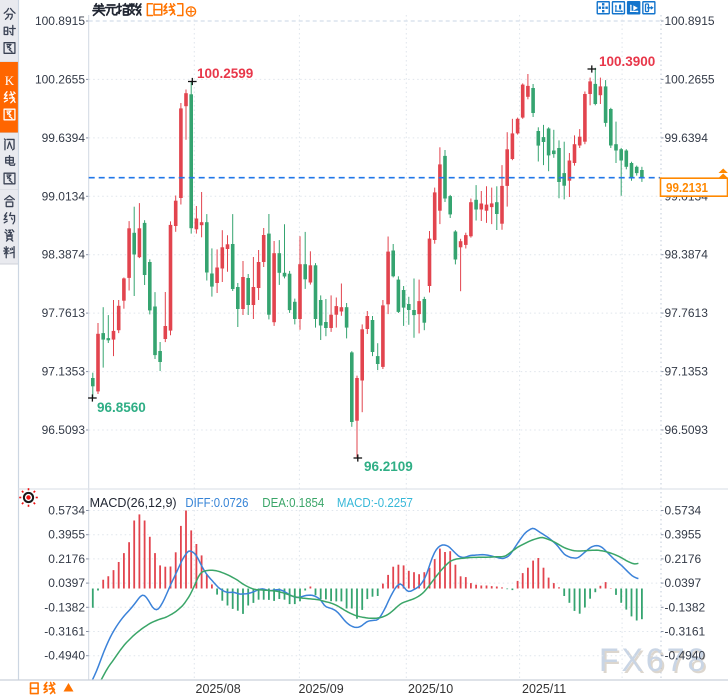  What do you see at coordinates (687, 187) in the screenshot?
I see `svg-text: 99.2131` at bounding box center [687, 187].